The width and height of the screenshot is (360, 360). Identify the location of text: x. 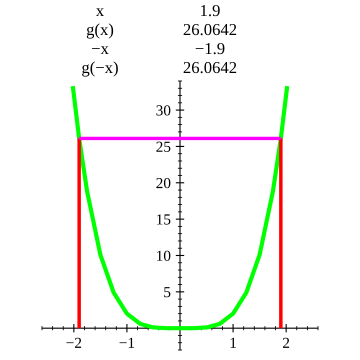
(100, 12).